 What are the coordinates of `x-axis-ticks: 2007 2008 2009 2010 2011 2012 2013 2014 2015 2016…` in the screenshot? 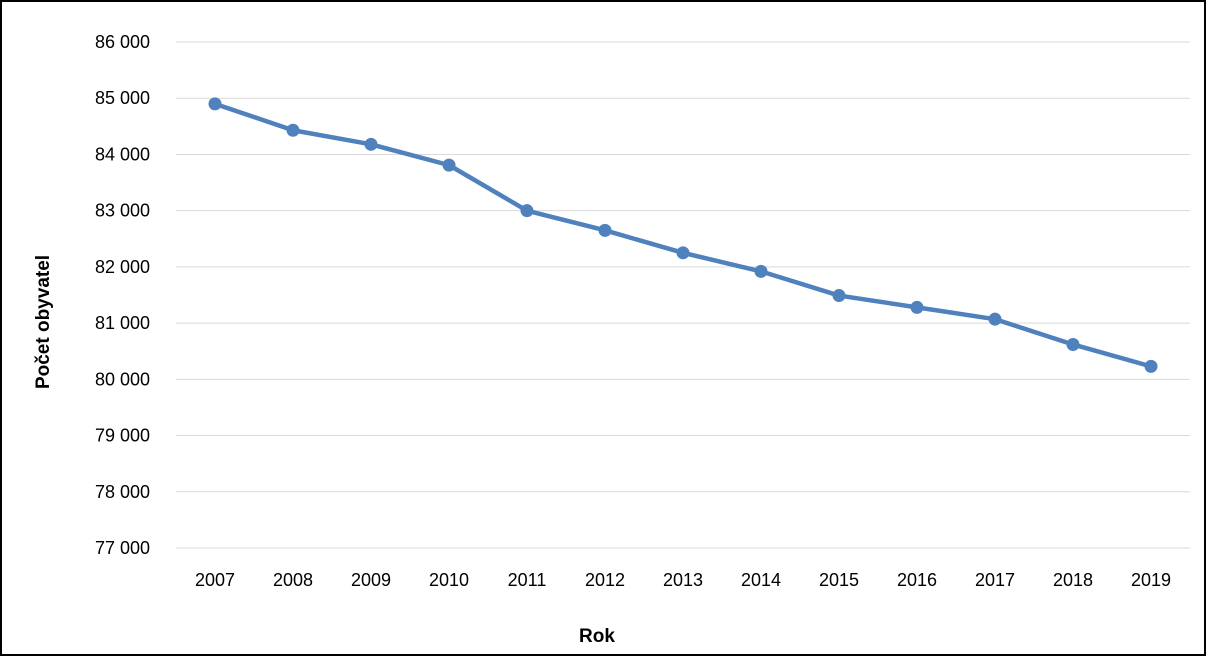 It's located at (683, 580).